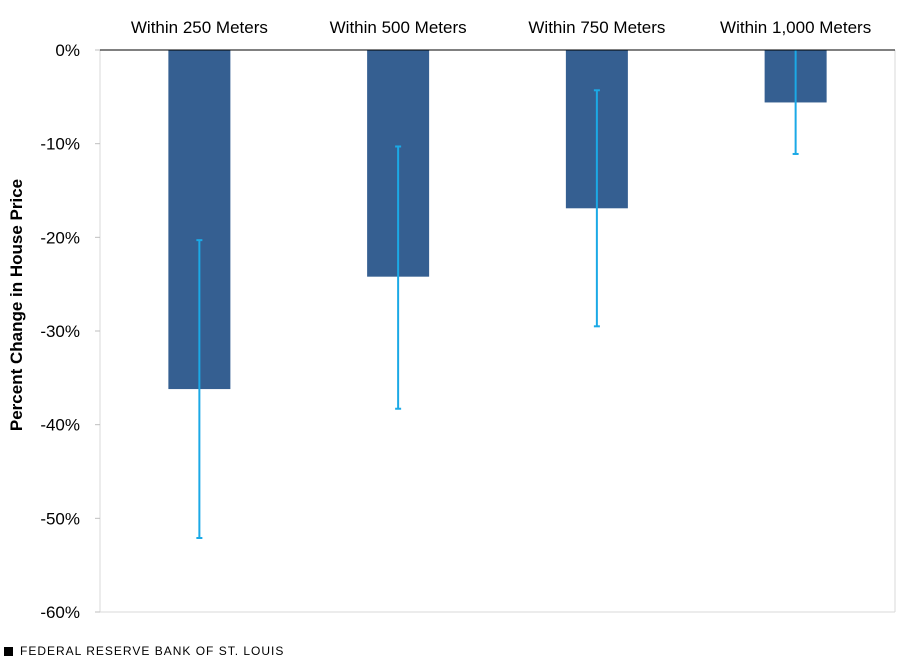  Describe the element at coordinates (60, 144) in the screenshot. I see `y-tick-label: -10%` at that location.